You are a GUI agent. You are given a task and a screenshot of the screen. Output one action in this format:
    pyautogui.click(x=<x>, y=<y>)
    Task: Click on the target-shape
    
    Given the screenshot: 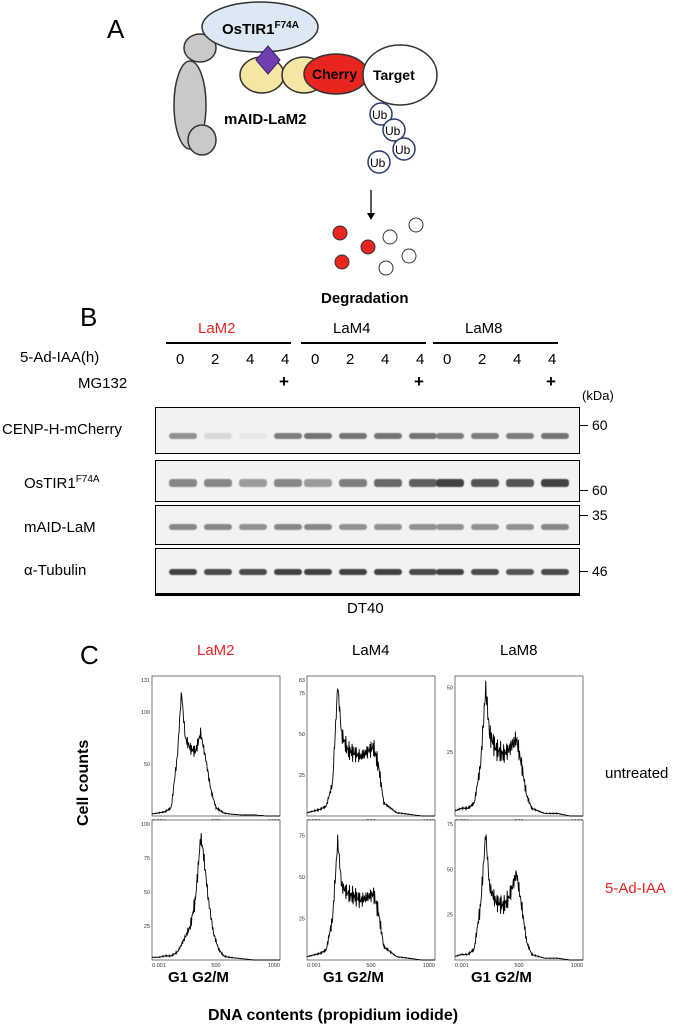 What is the action you would take?
    pyautogui.click(x=400, y=75)
    